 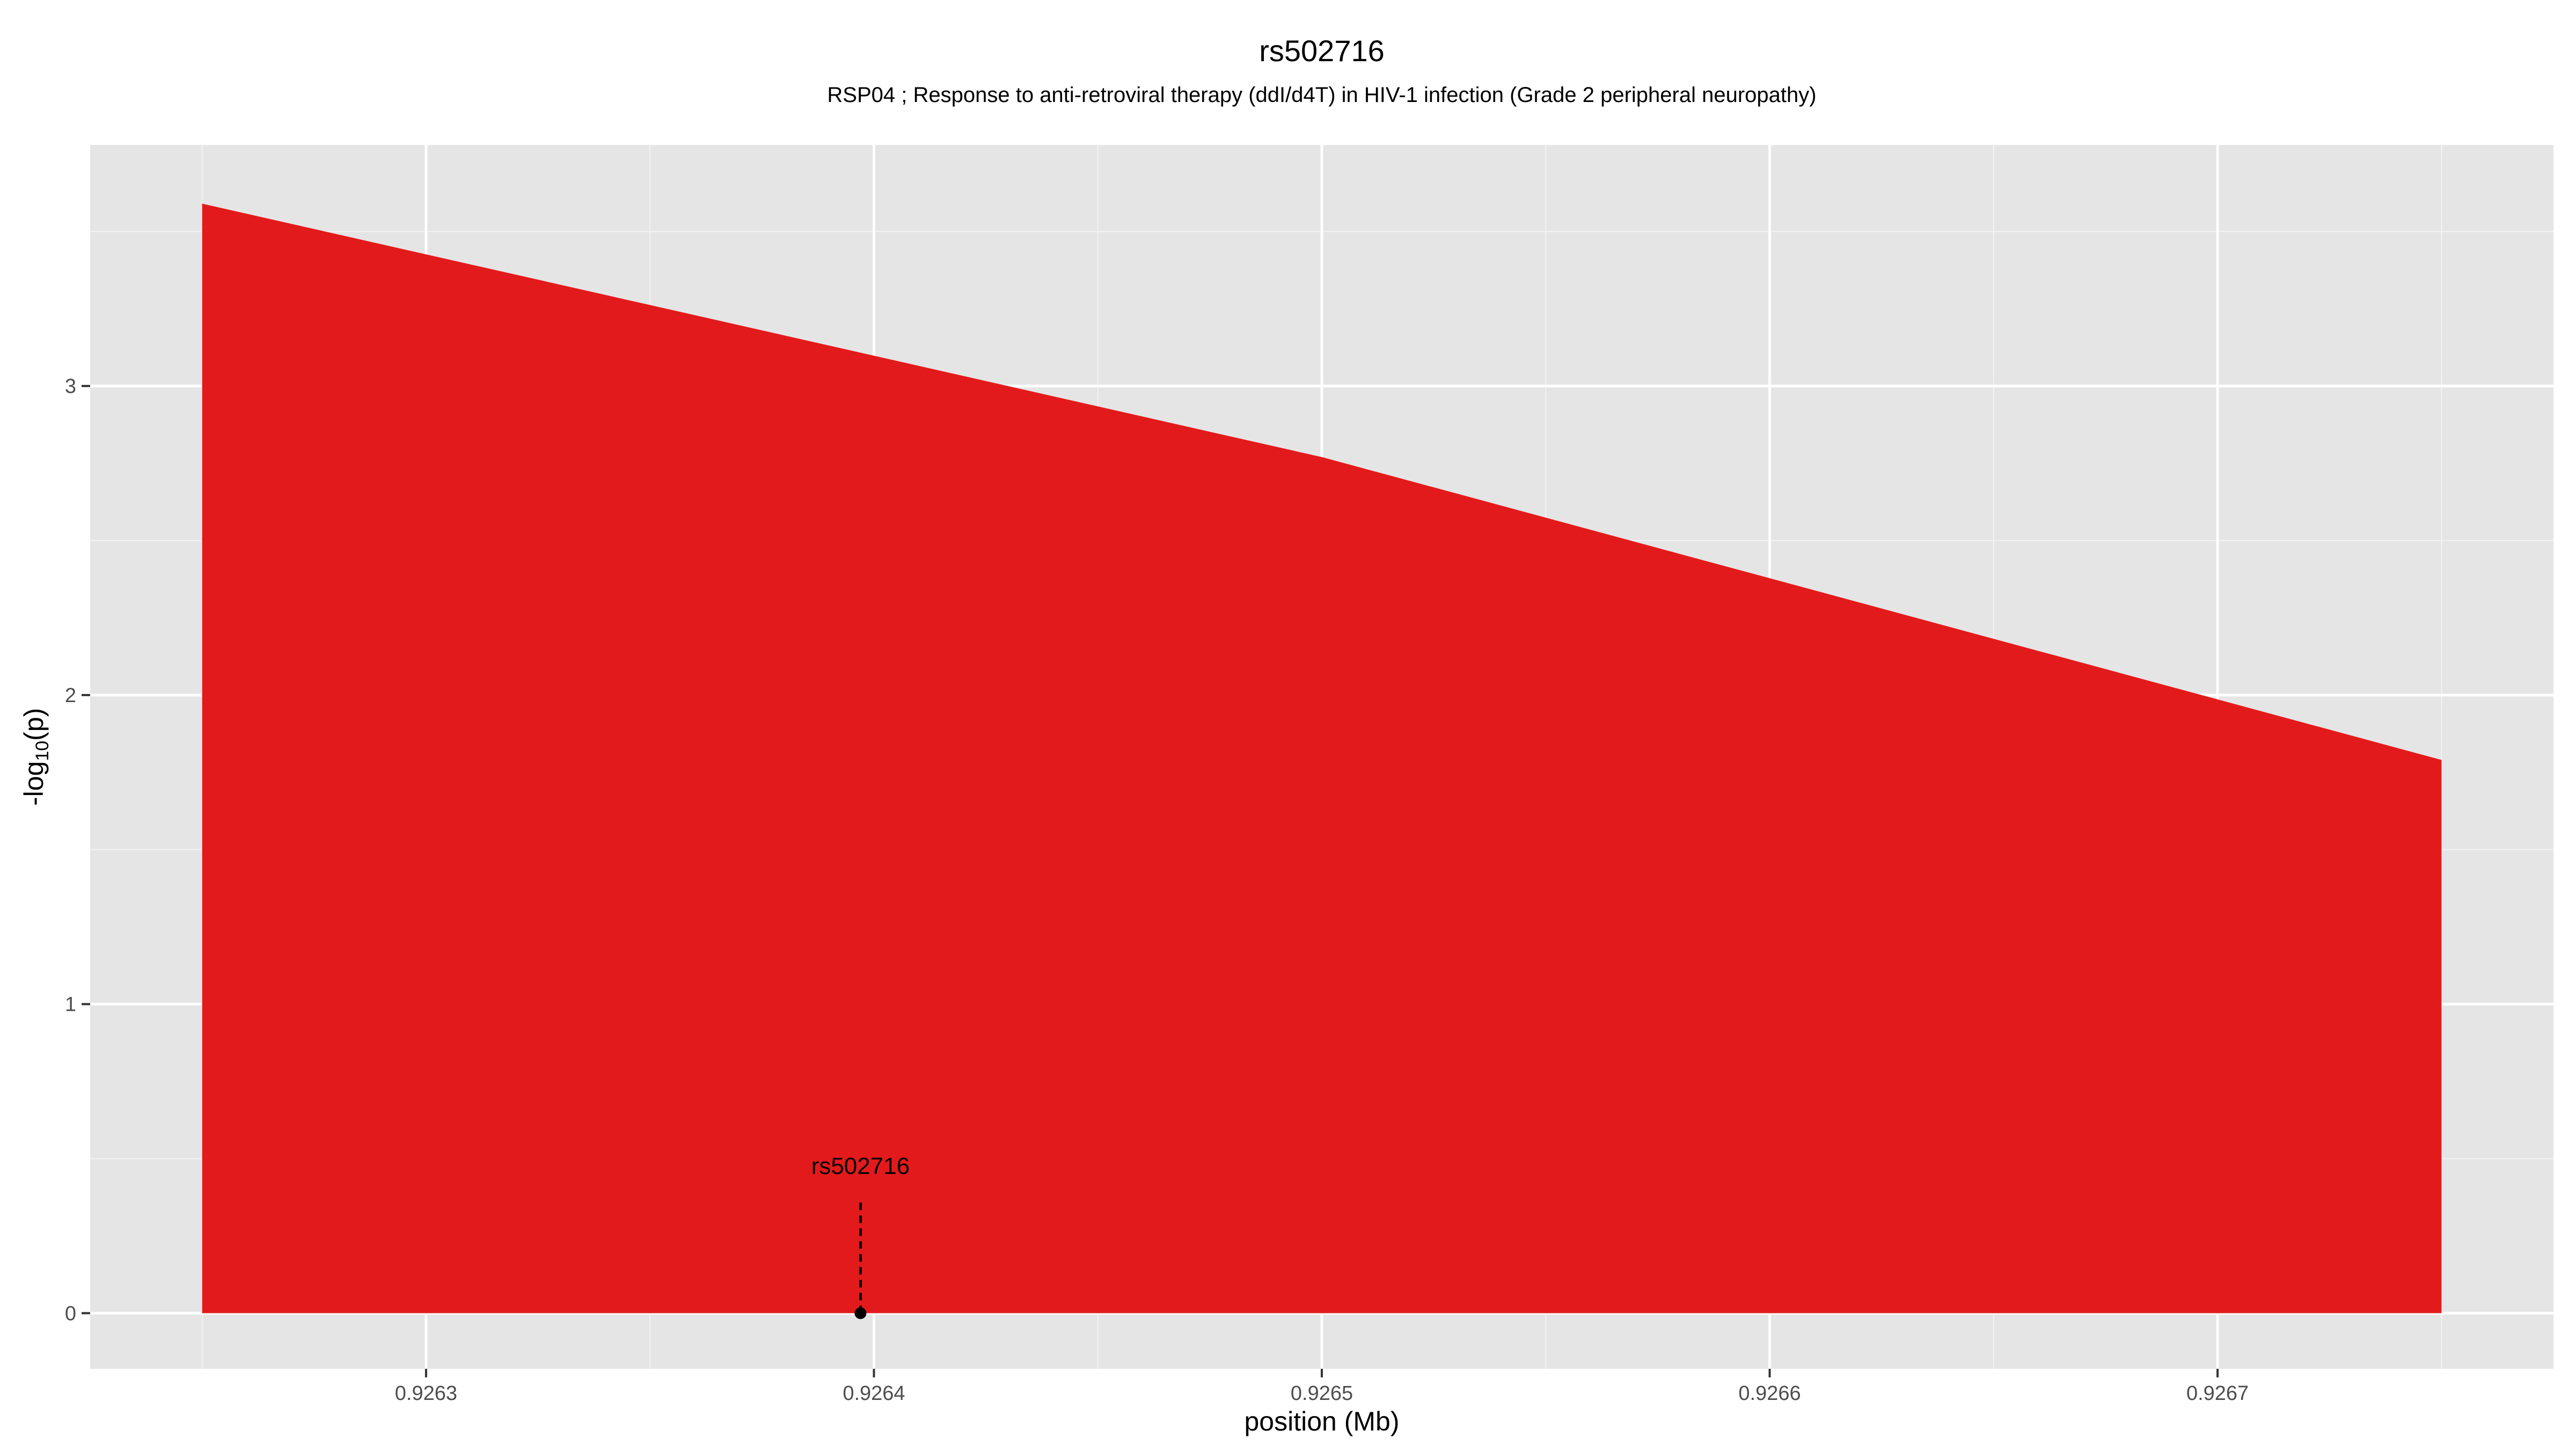 What do you see at coordinates (42, 751) in the screenshot?
I see `y-axis-label-subscript: 10` at bounding box center [42, 751].